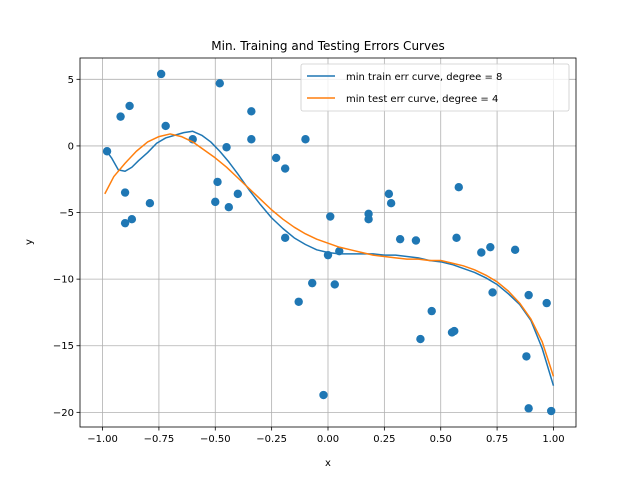 This screenshot has height=480, width=640. I want to click on x-tick-label: 0.00, so click(328, 439).